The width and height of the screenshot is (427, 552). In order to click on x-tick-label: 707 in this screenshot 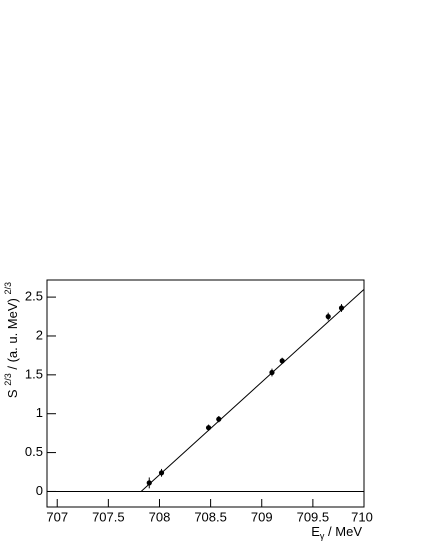, I will do `click(57, 516)`.